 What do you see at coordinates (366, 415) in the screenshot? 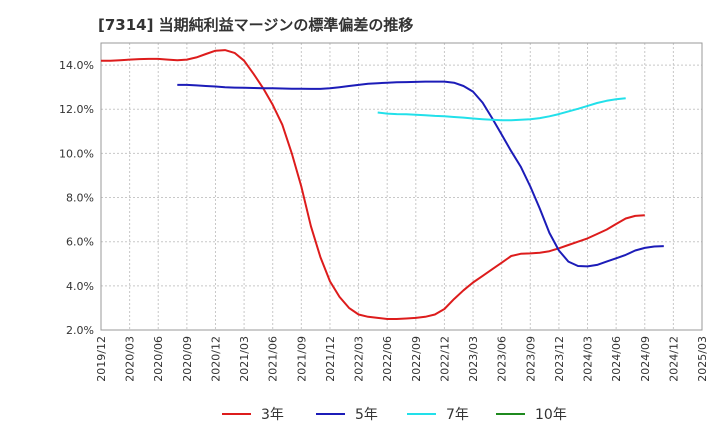
I see `legend-label: 5年` at bounding box center [366, 415].